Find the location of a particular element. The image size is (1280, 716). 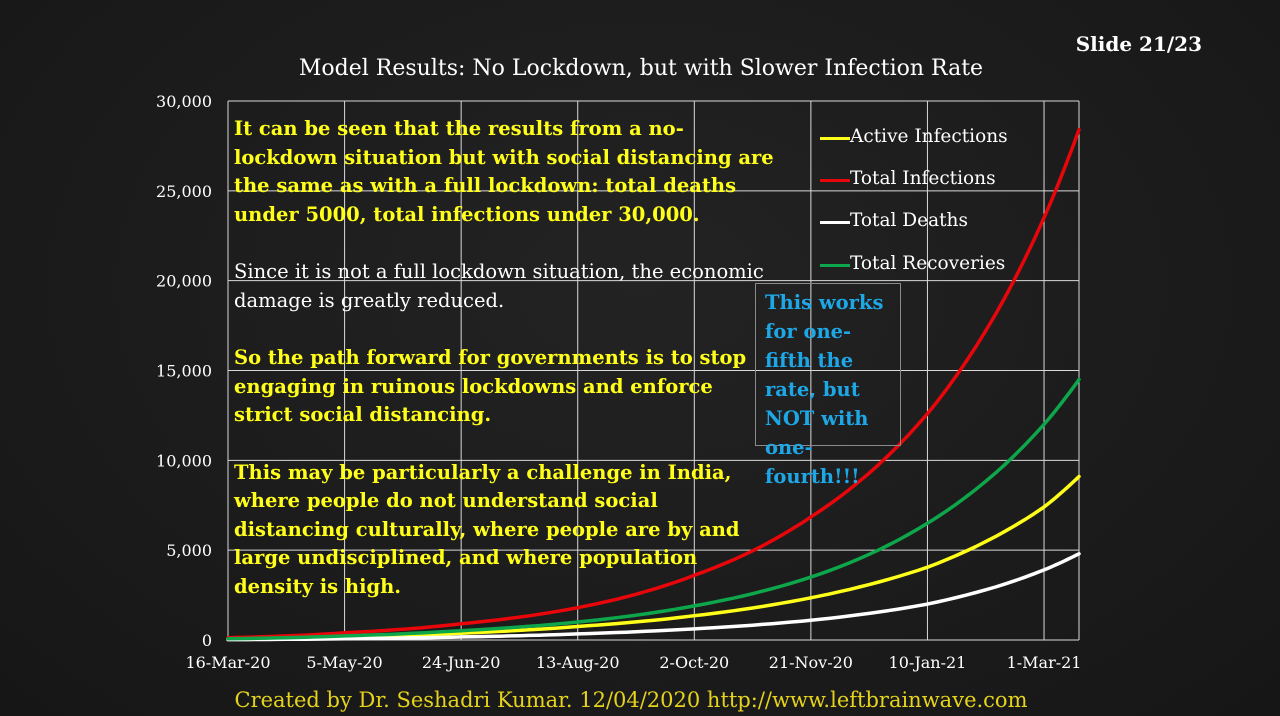

x-tick-label: 10-Jan-21 is located at coordinates (928, 662).